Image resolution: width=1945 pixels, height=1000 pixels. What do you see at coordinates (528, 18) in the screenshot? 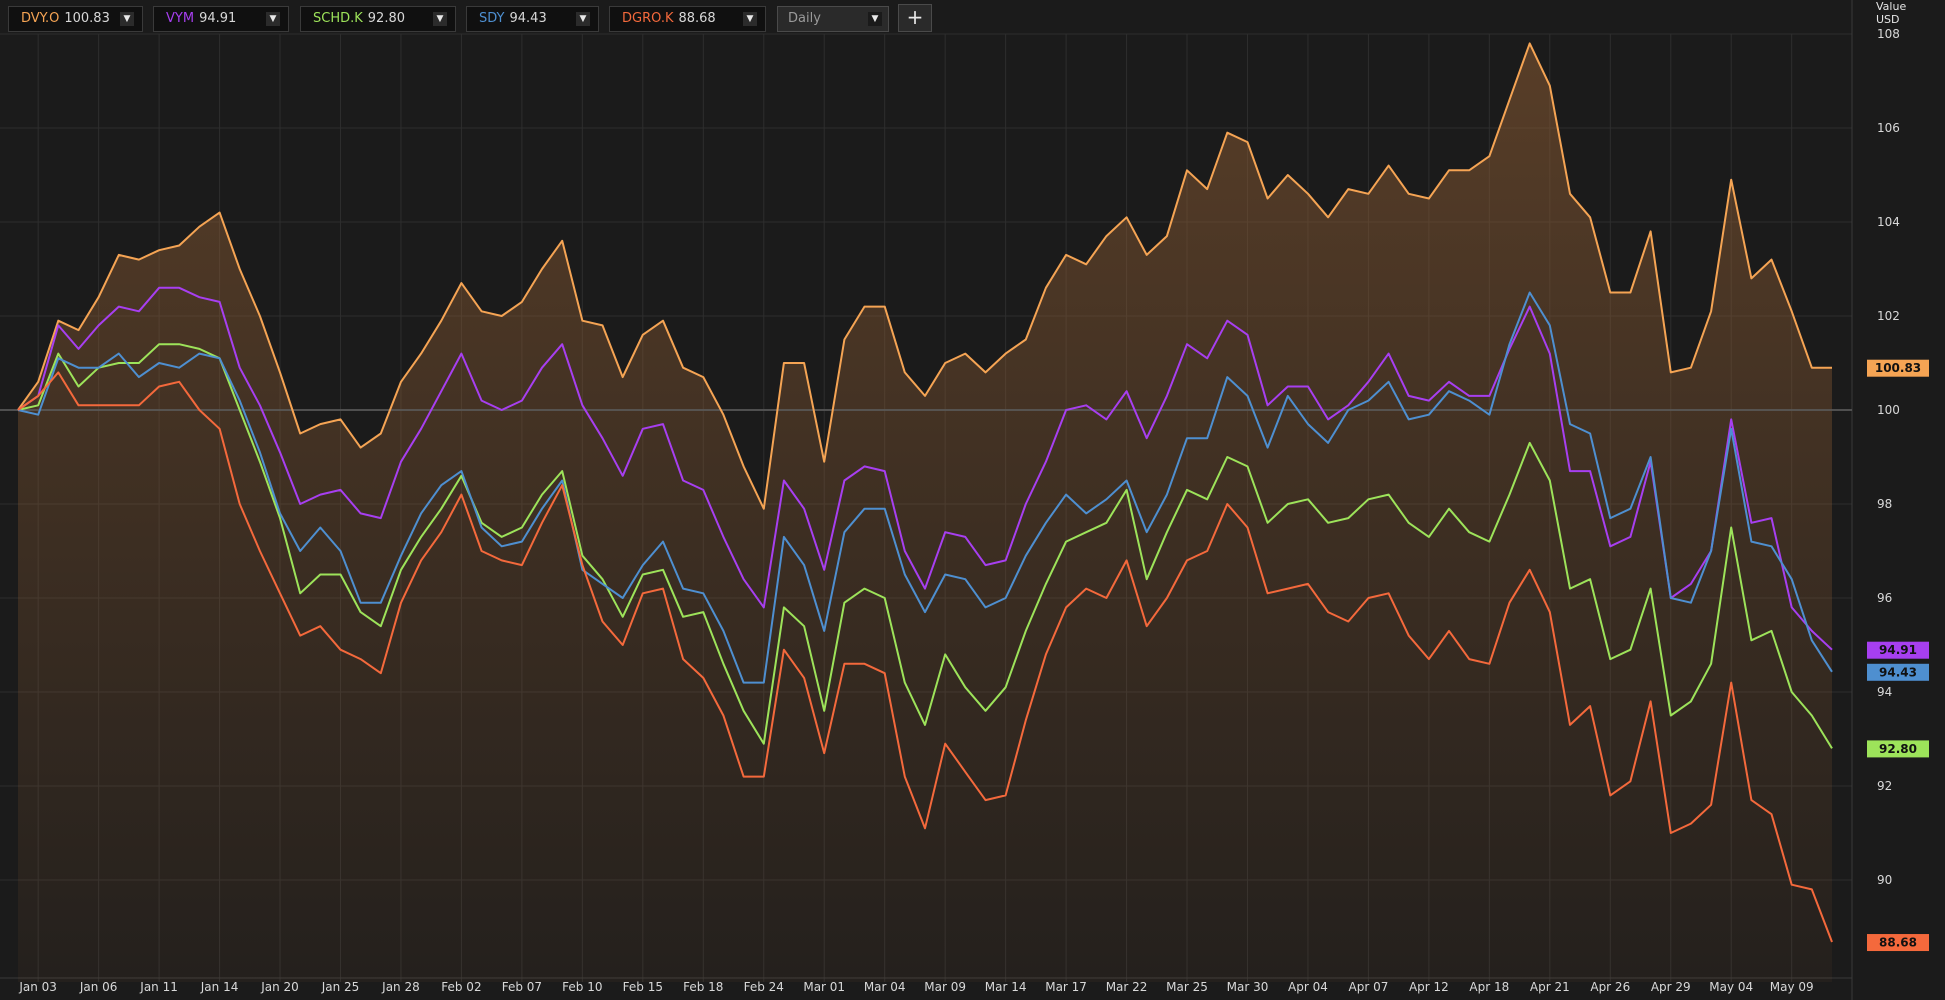
I see `symbol-price: 94.43` at bounding box center [528, 18].